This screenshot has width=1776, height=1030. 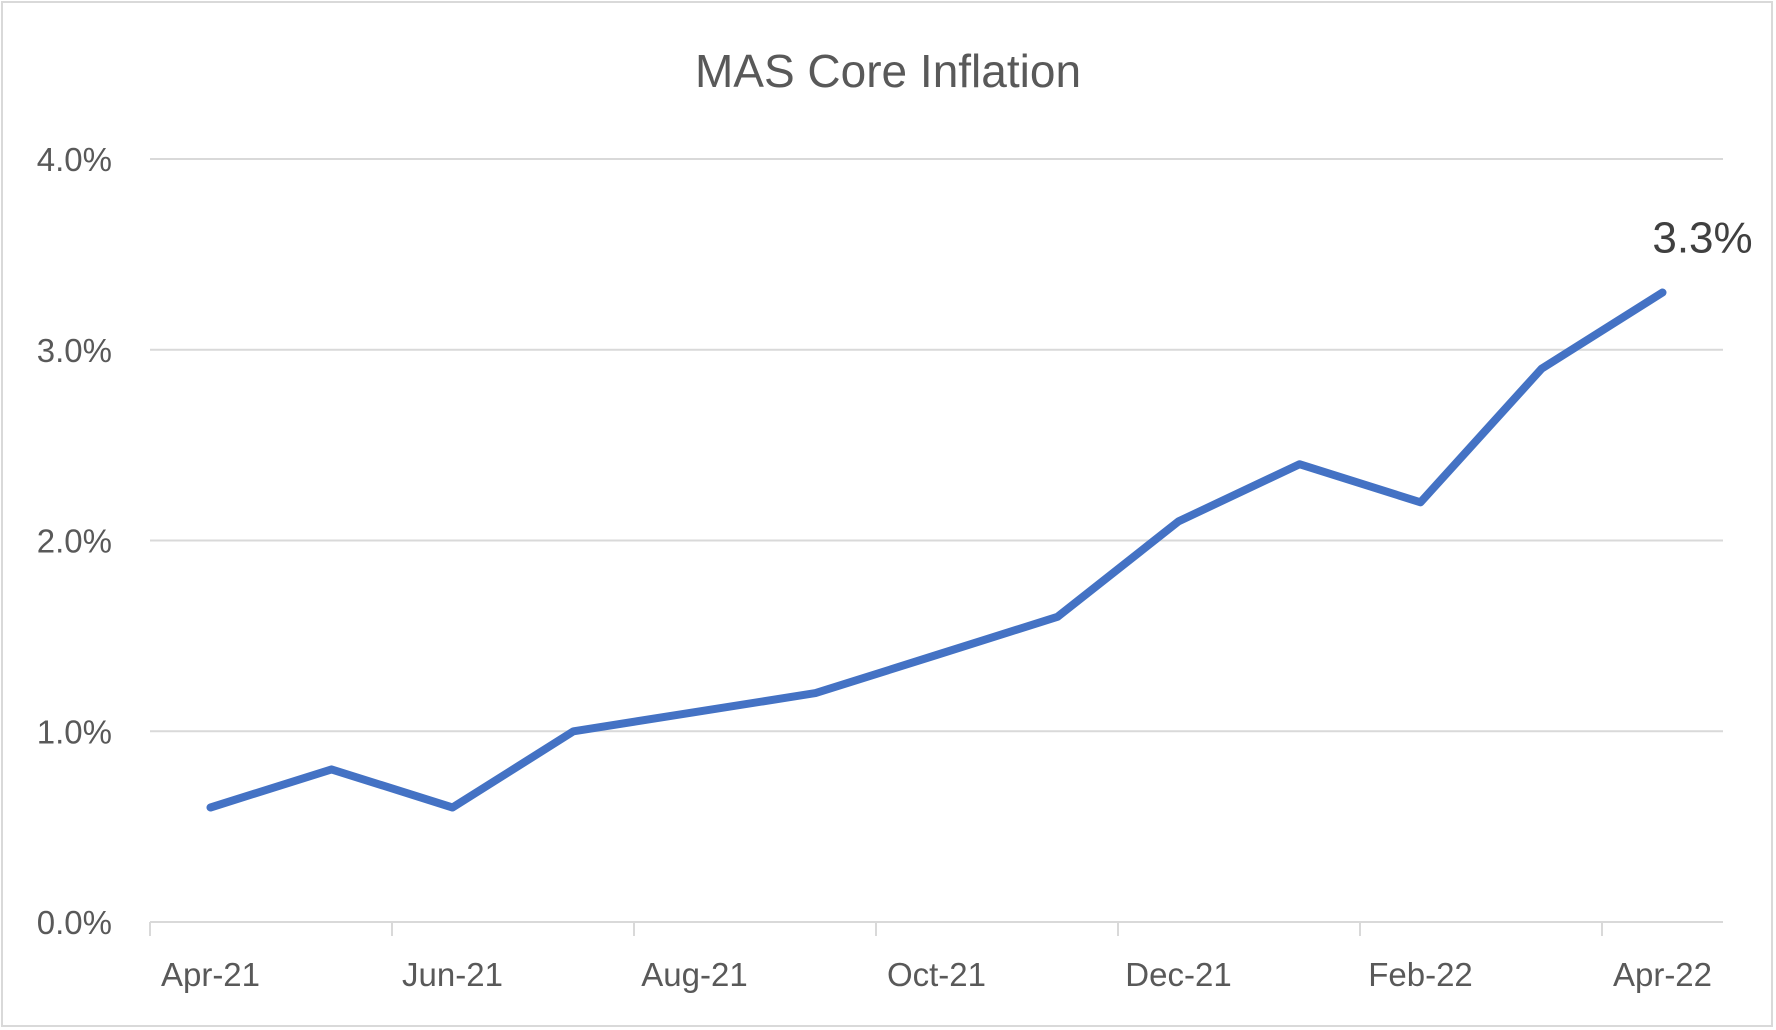 I want to click on y-tick-label: 4.0%, so click(x=74, y=159).